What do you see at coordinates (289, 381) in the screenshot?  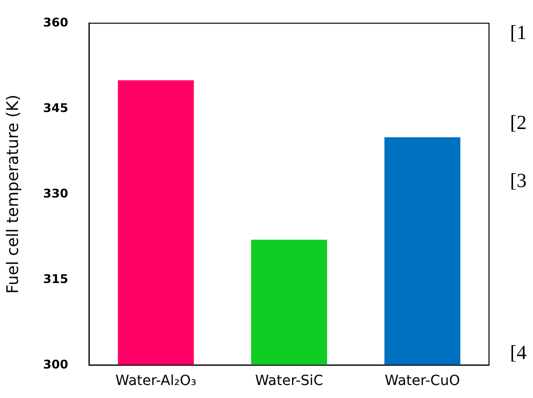 I see `x-tick-label: Water-SiC` at bounding box center [289, 381].